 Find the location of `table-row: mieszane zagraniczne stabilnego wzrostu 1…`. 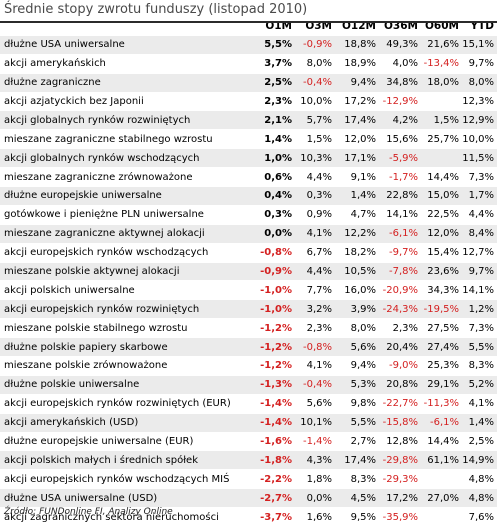

table-row: mieszane zagraniczne stabilnego wzrostu 1… is located at coordinates (248, 139).